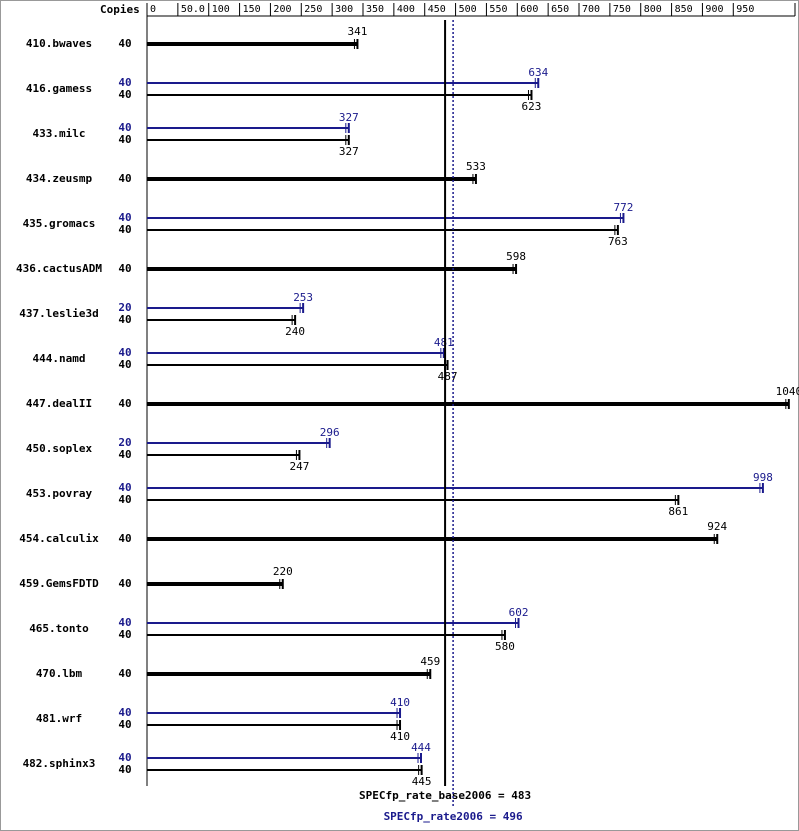 This screenshot has width=799, height=831. I want to click on category-label: 416.gamess, so click(59, 88).